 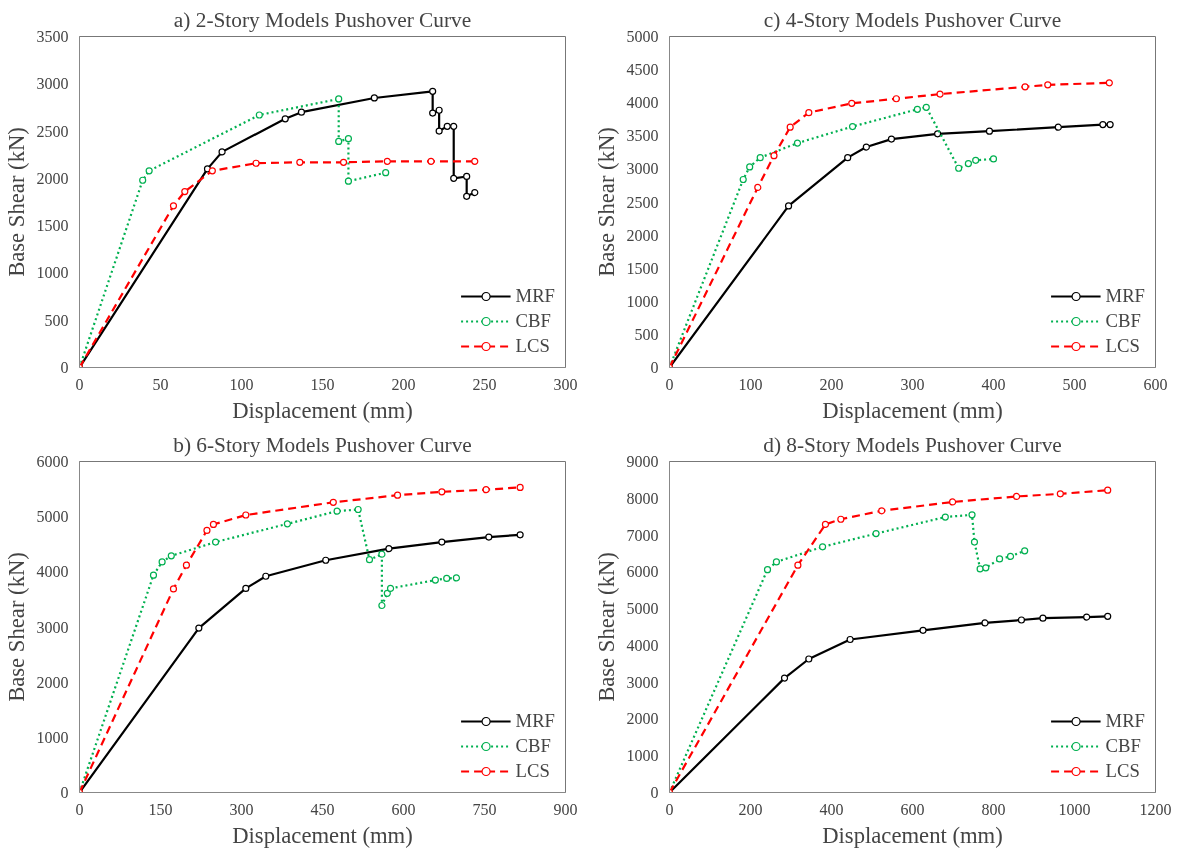 What do you see at coordinates (912, 444) in the screenshot?
I see `chart-title: d) 8-Story Models Pushover Curve` at bounding box center [912, 444].